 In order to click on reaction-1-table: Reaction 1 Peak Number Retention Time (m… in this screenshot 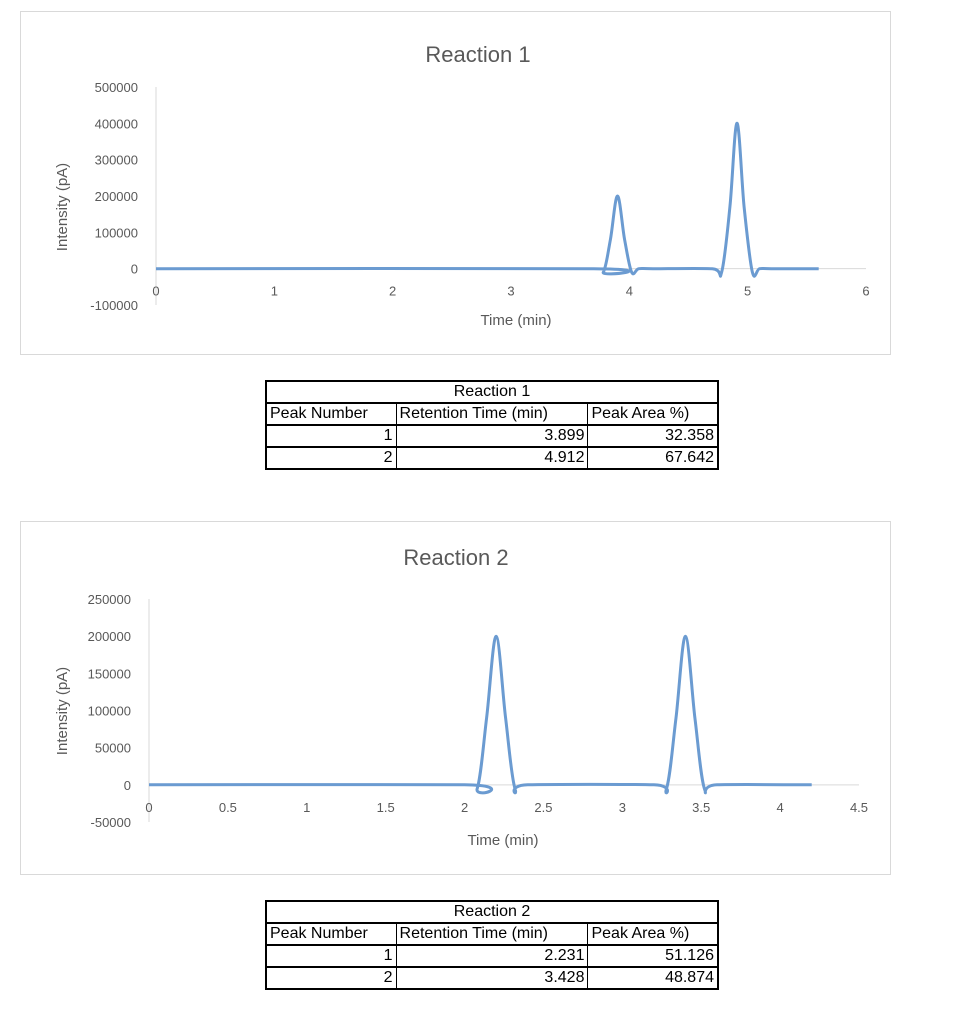, I will do `click(492, 425)`.